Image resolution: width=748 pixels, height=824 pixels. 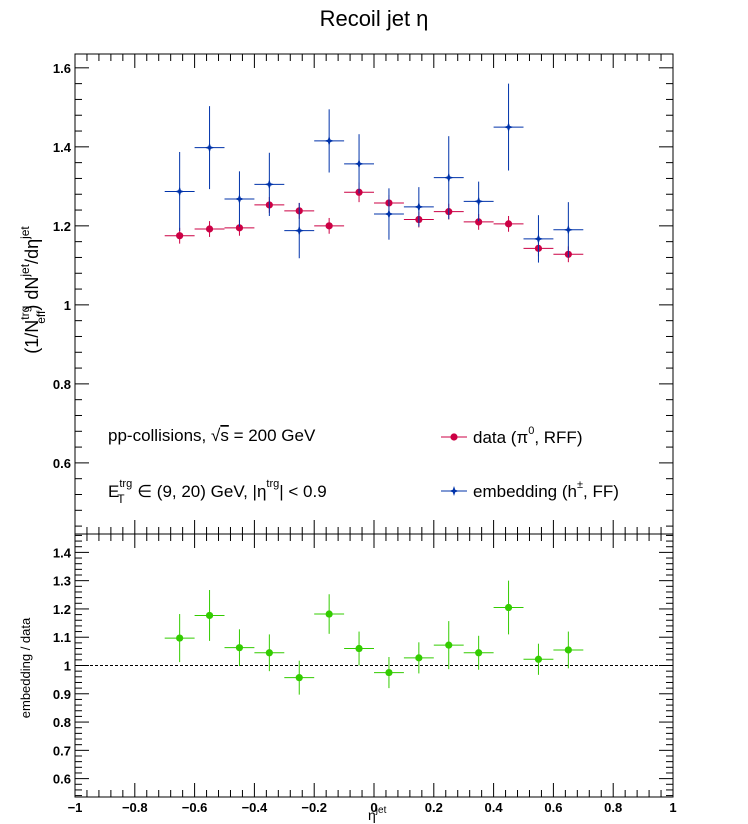 What do you see at coordinates (62, 694) in the screenshot?
I see `y-tick-label: 0.9` at bounding box center [62, 694].